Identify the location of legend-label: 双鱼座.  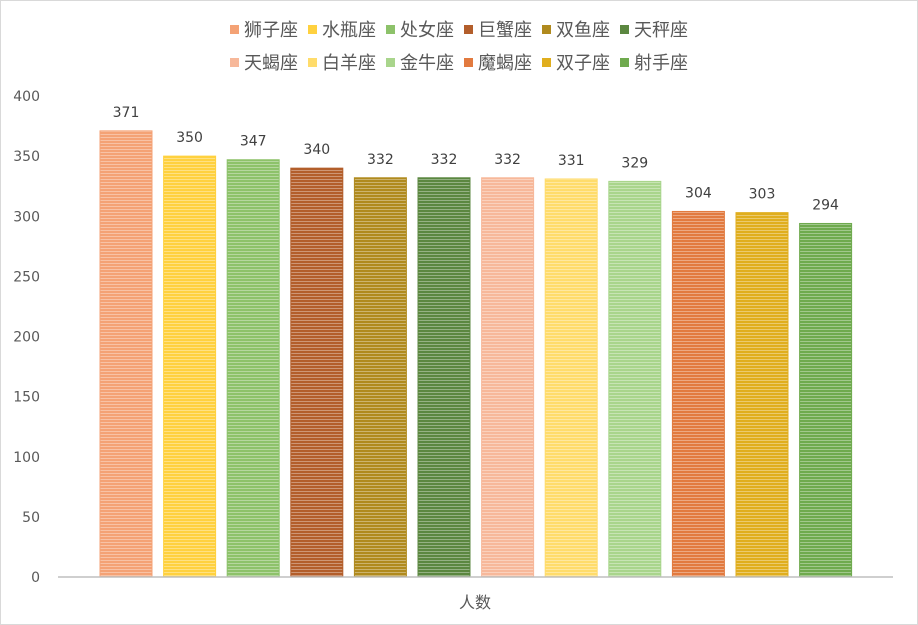
(583, 30).